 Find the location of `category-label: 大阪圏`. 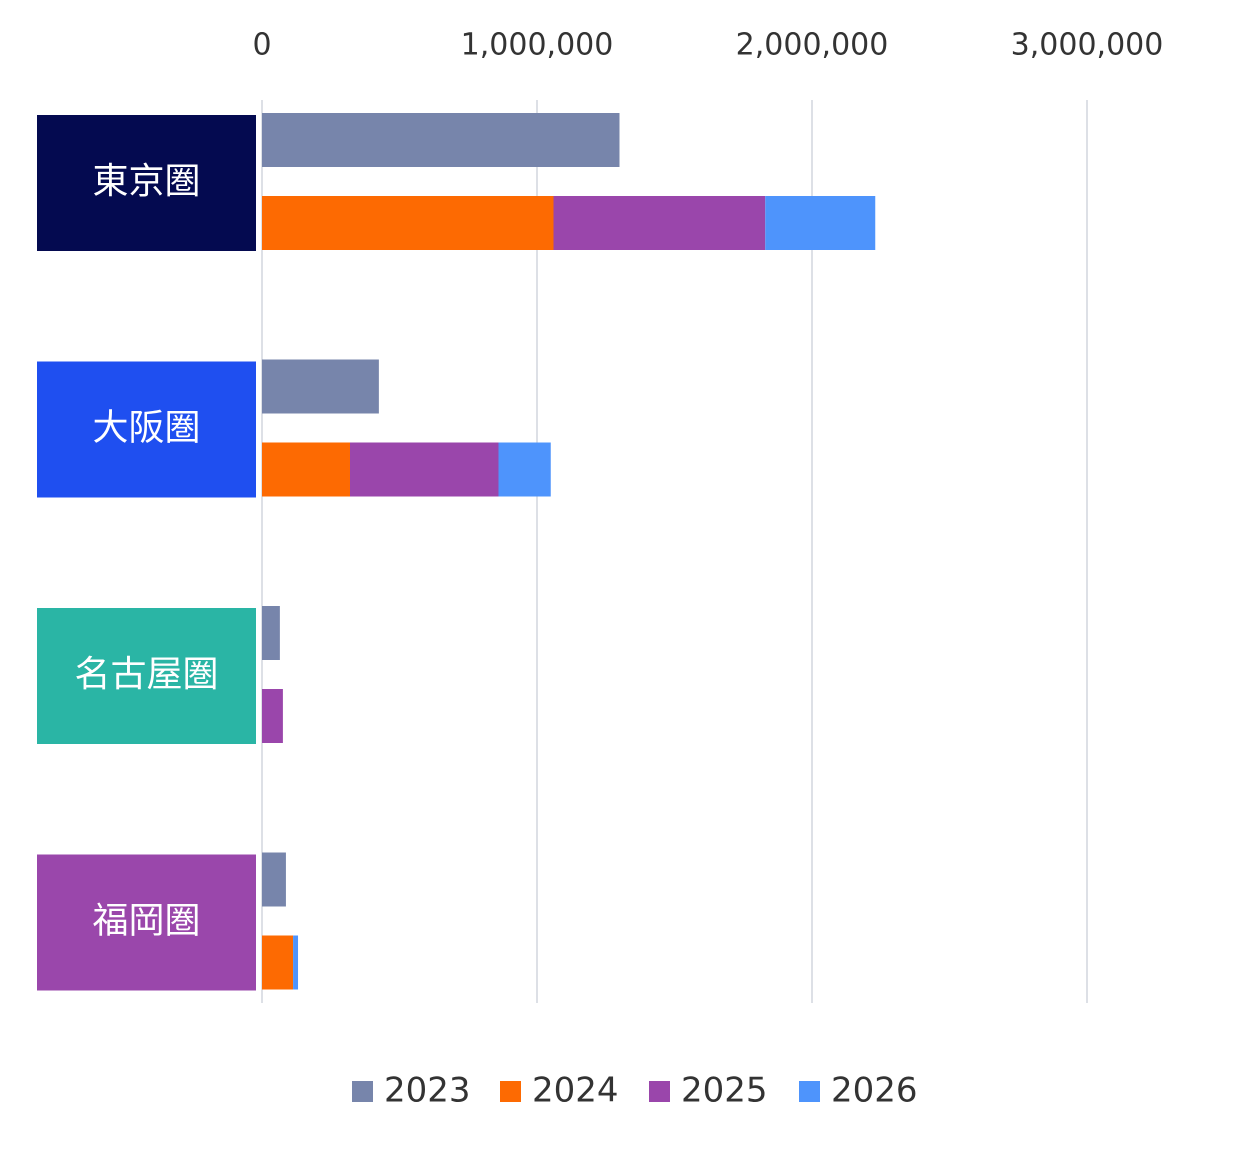

category-label: 大阪圏 is located at coordinates (146, 428).